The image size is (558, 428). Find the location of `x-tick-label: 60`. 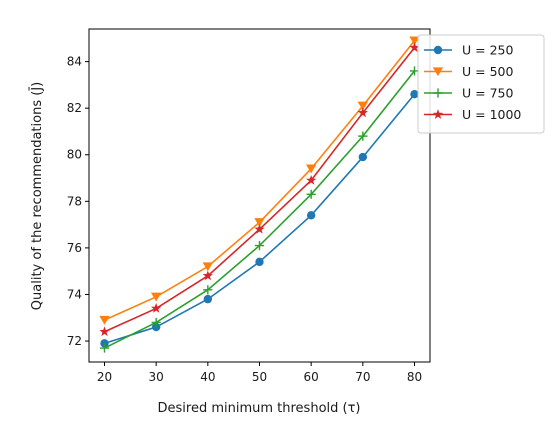

x-tick-label: 60 is located at coordinates (311, 377).